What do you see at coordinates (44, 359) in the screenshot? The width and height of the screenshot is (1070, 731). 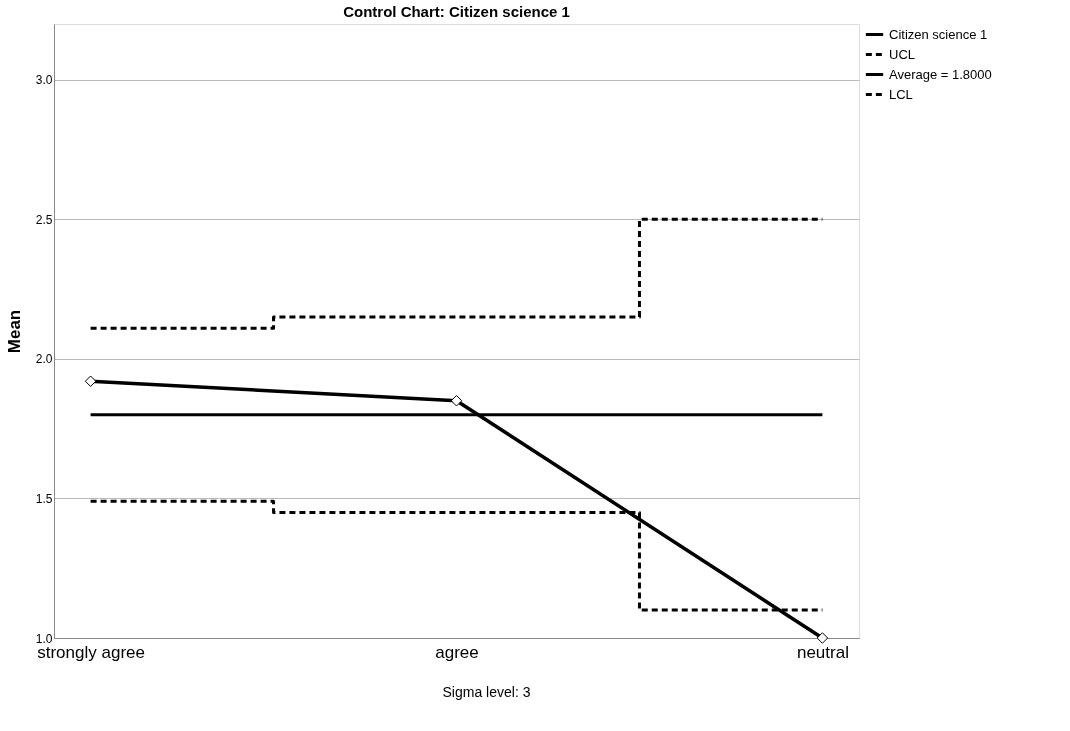 I see `y-tick-label: 2.0` at bounding box center [44, 359].